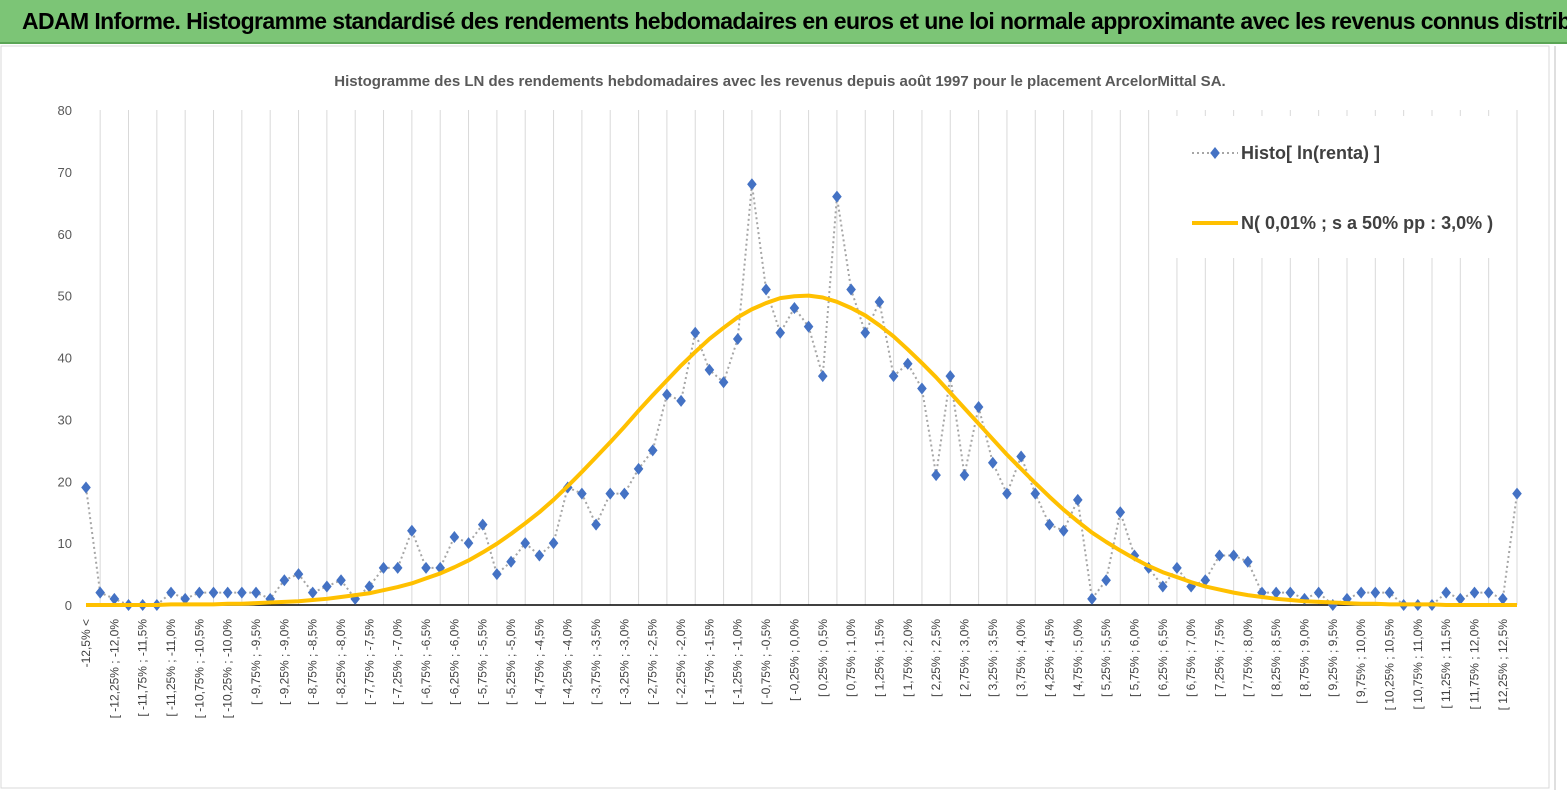 The width and height of the screenshot is (1567, 790). What do you see at coordinates (199, 669) in the screenshot?
I see `x-tick-label: [ -10,75% ; -10,5%` at bounding box center [199, 669].